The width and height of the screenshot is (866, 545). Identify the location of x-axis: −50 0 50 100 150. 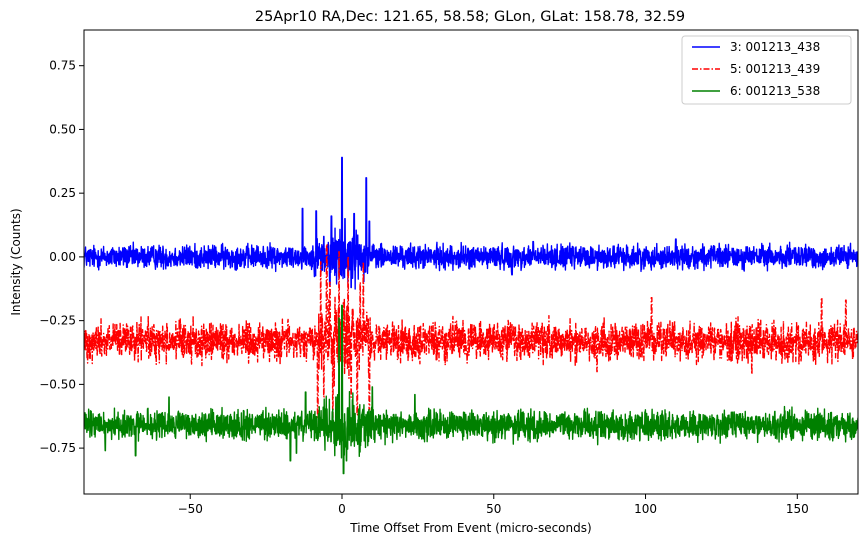
(493, 505).